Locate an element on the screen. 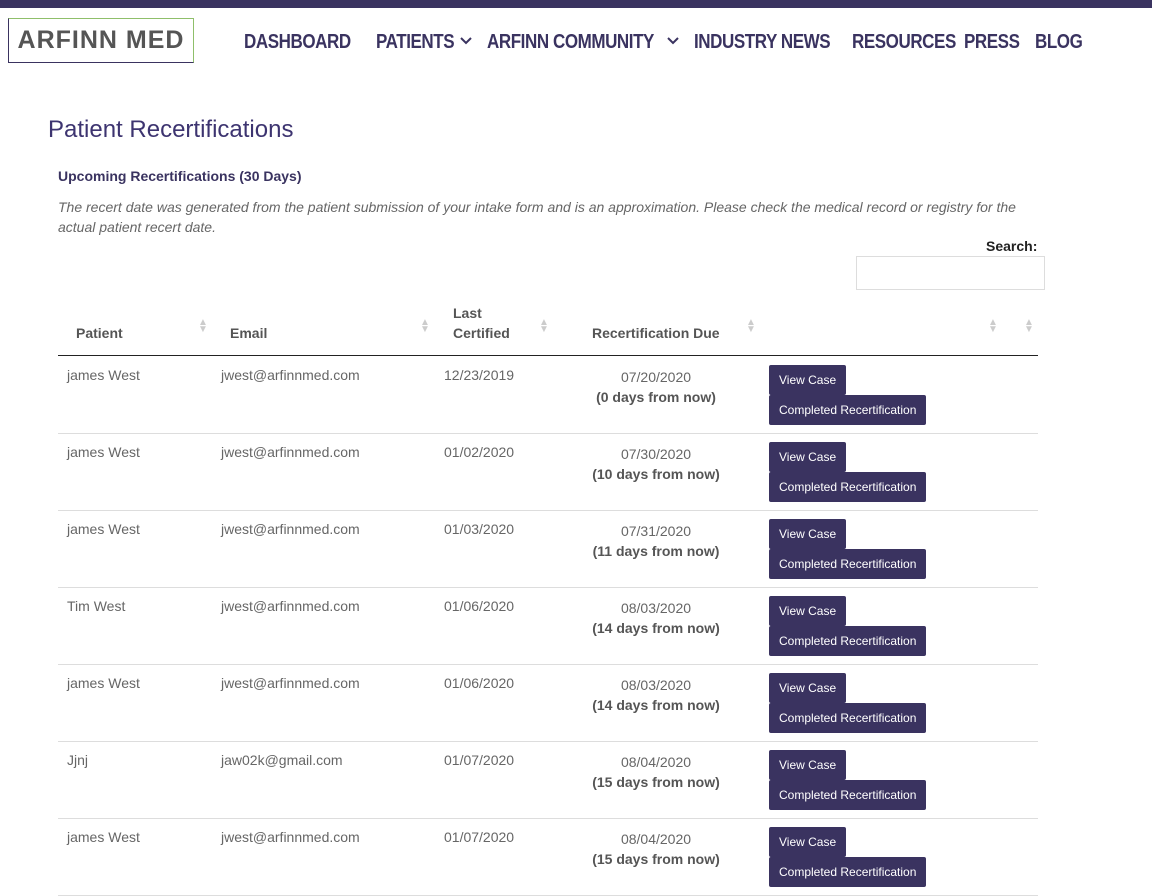  column-header: Recertification Due is located at coordinates (656, 333).